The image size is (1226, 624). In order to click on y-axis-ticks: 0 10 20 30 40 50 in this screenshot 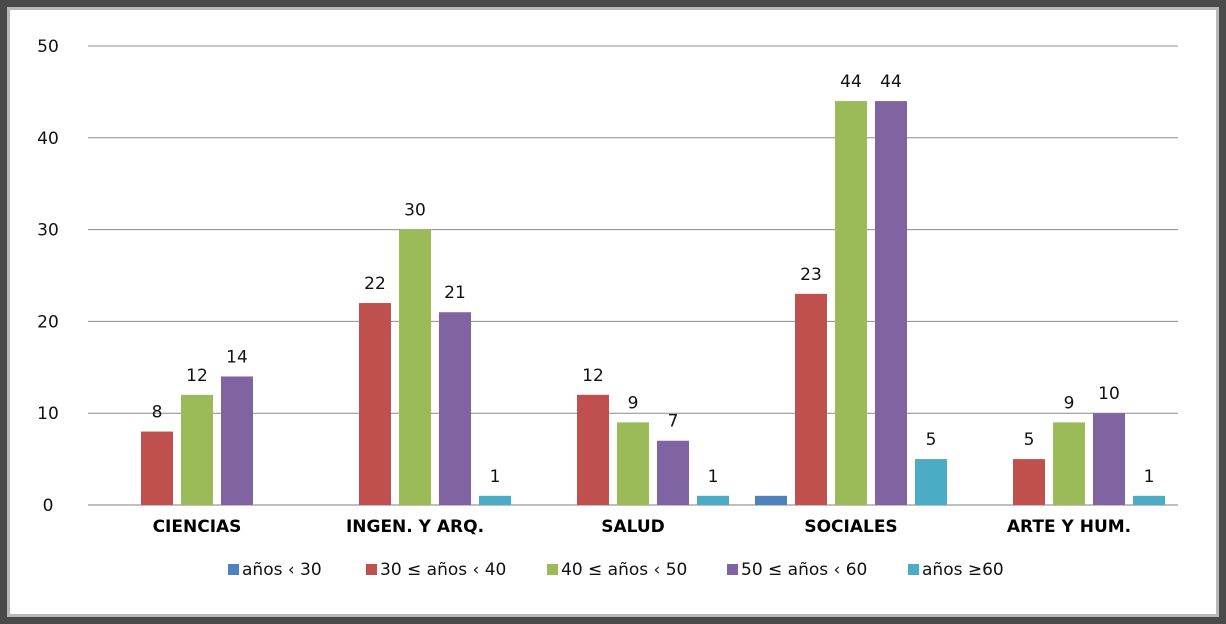, I will do `click(48, 276)`.